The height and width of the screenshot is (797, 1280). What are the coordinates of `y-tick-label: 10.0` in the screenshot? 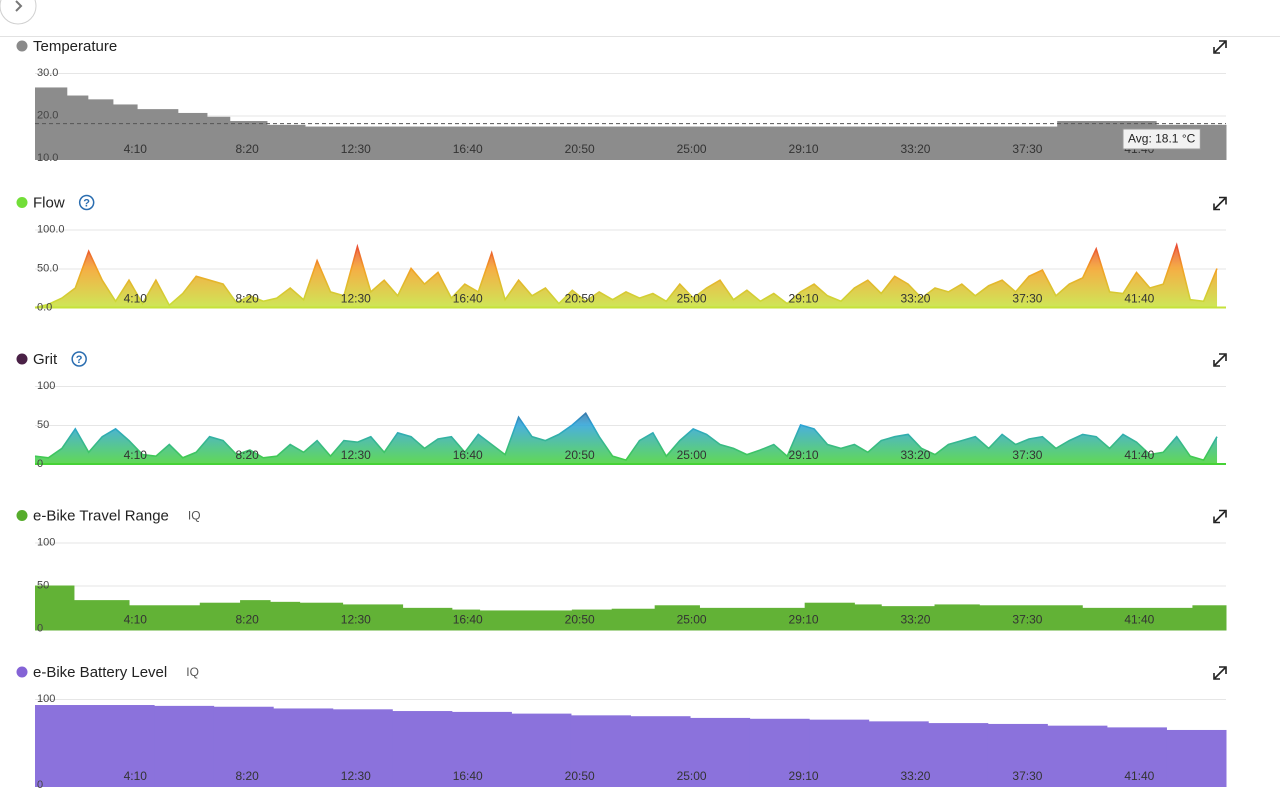 It's located at (47, 158).